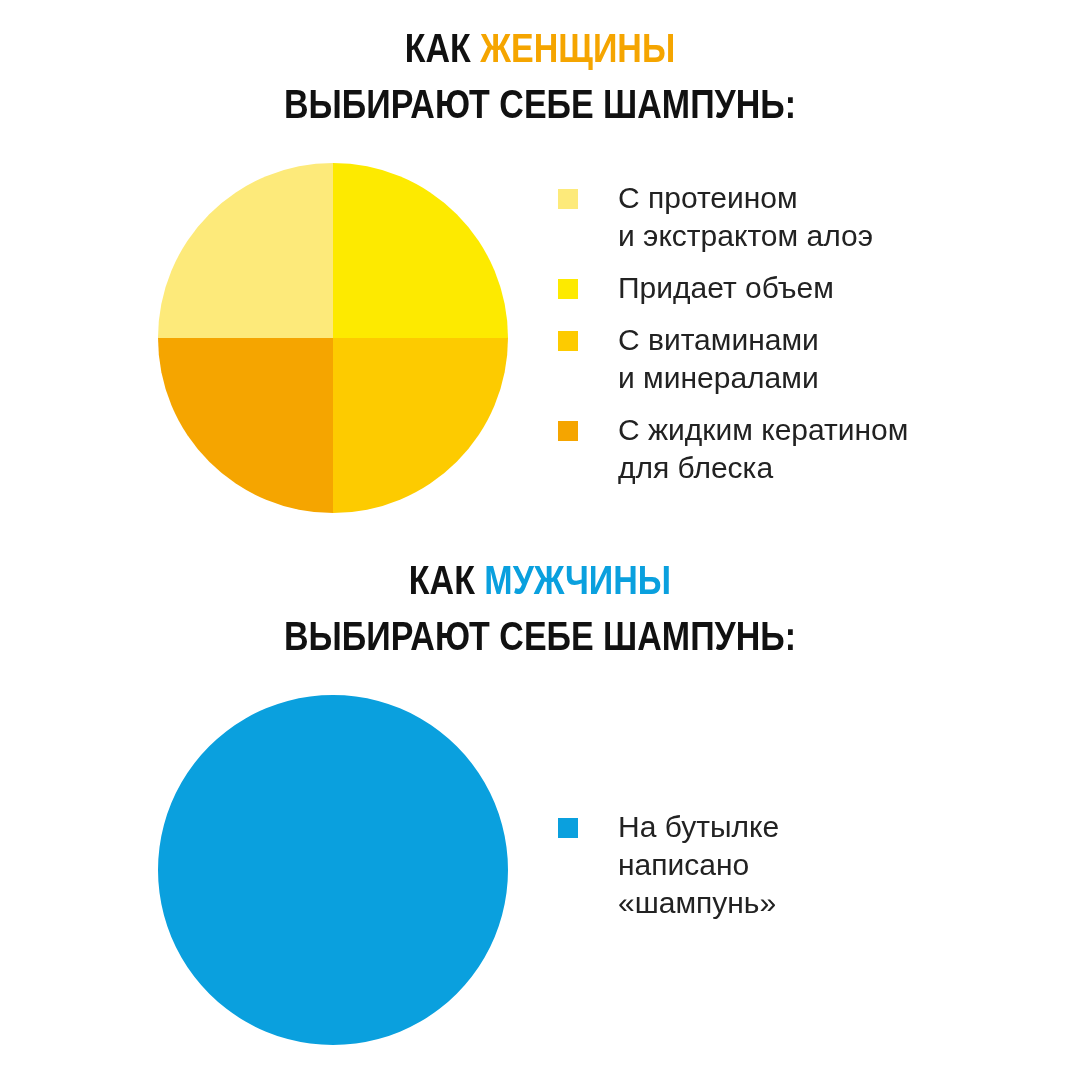 This screenshot has height=1080, width=1080. What do you see at coordinates (763, 449) in the screenshot?
I see `legend-label: С жидким кератином для блеска` at bounding box center [763, 449].